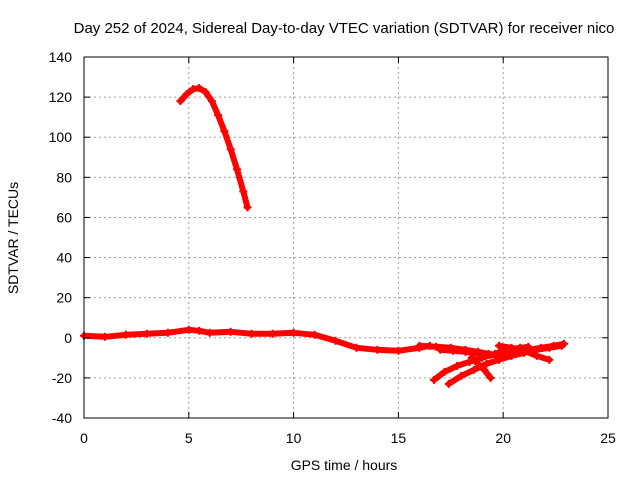 The height and width of the screenshot is (480, 640). Describe the element at coordinates (13, 238) in the screenshot. I see `y-axis-label: SDTVAR / TECUs` at that location.